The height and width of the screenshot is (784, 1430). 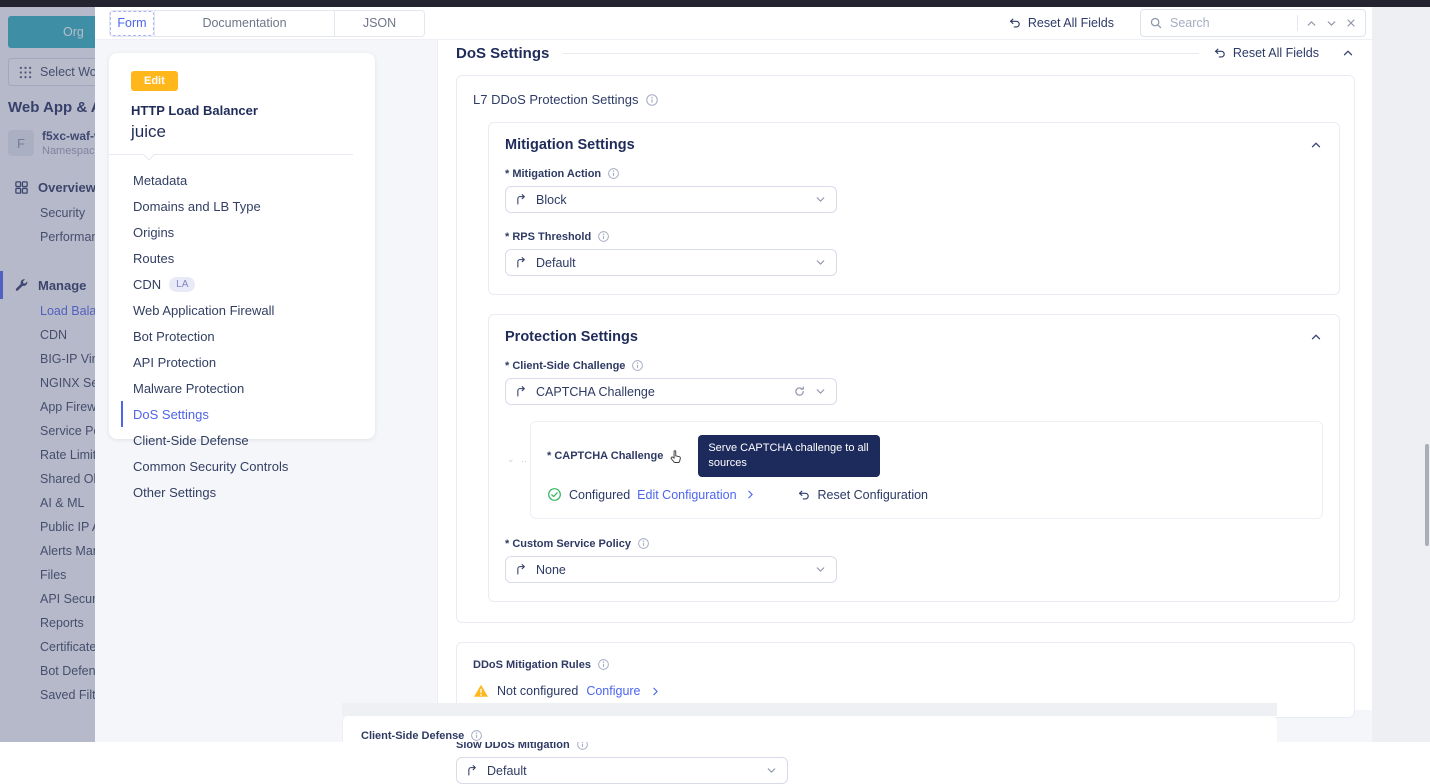 What do you see at coordinates (1351, 23) in the screenshot?
I see `search-close-icon` at bounding box center [1351, 23].